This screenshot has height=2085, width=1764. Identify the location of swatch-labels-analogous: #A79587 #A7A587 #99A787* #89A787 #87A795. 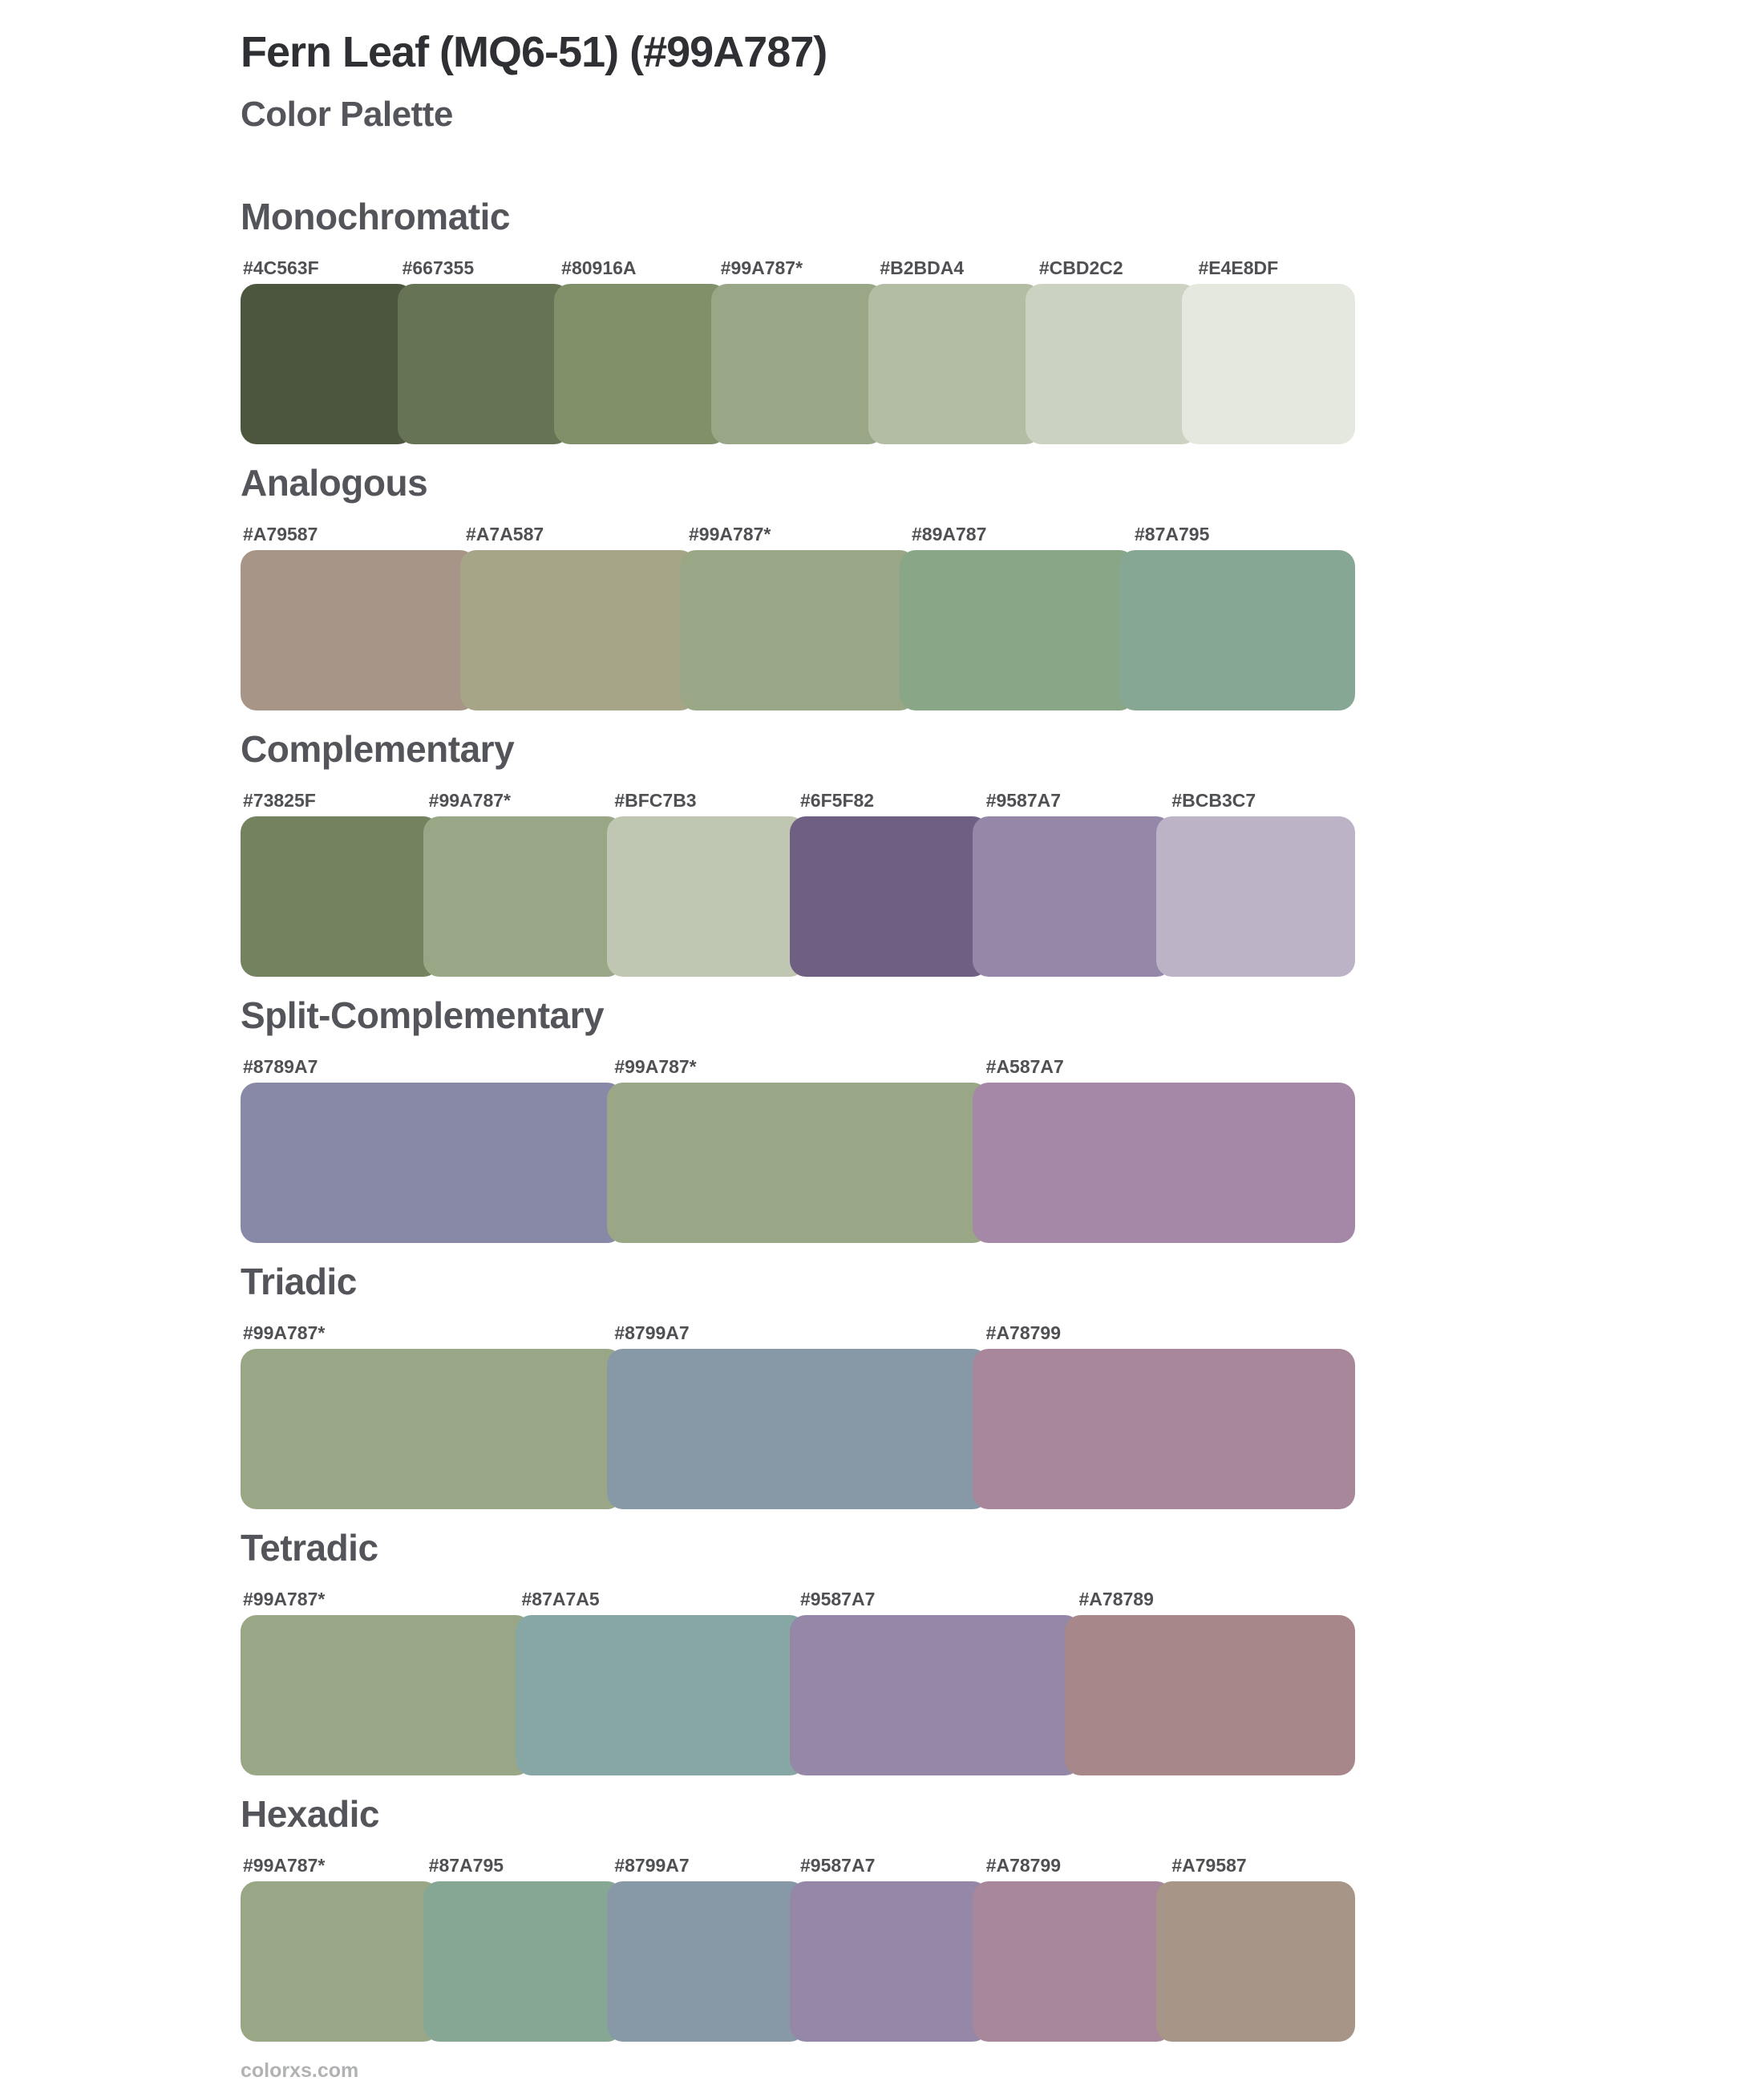
(798, 535).